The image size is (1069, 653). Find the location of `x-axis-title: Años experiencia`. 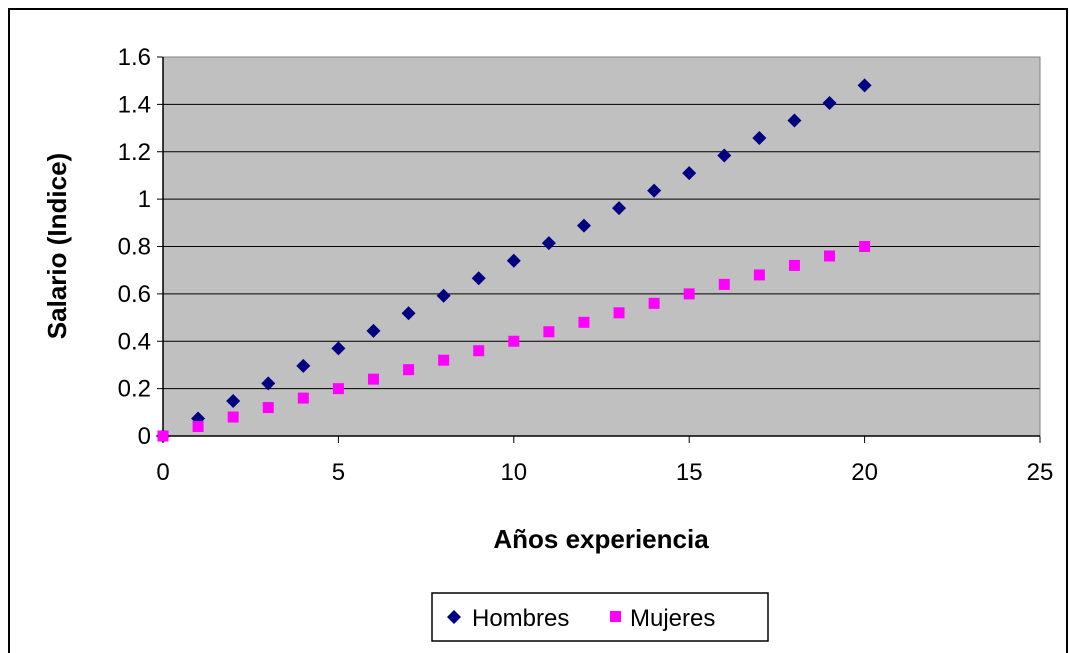

x-axis-title: Años experiencia is located at coordinates (601, 539).